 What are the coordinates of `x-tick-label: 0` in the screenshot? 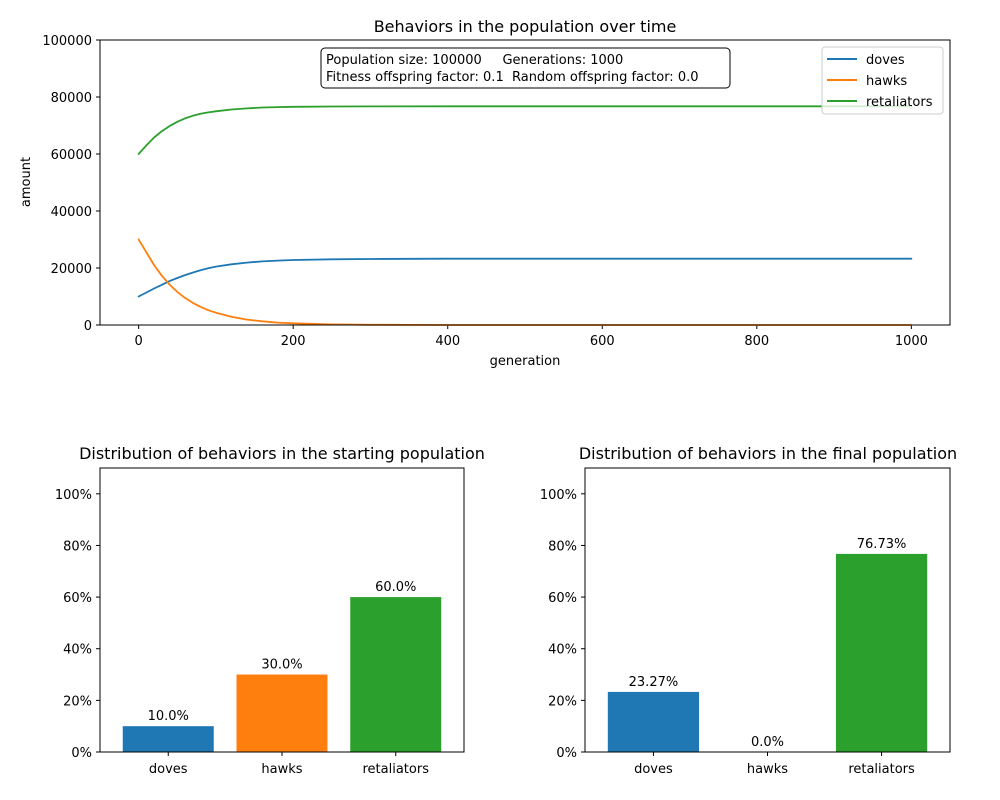 It's located at (138, 341).